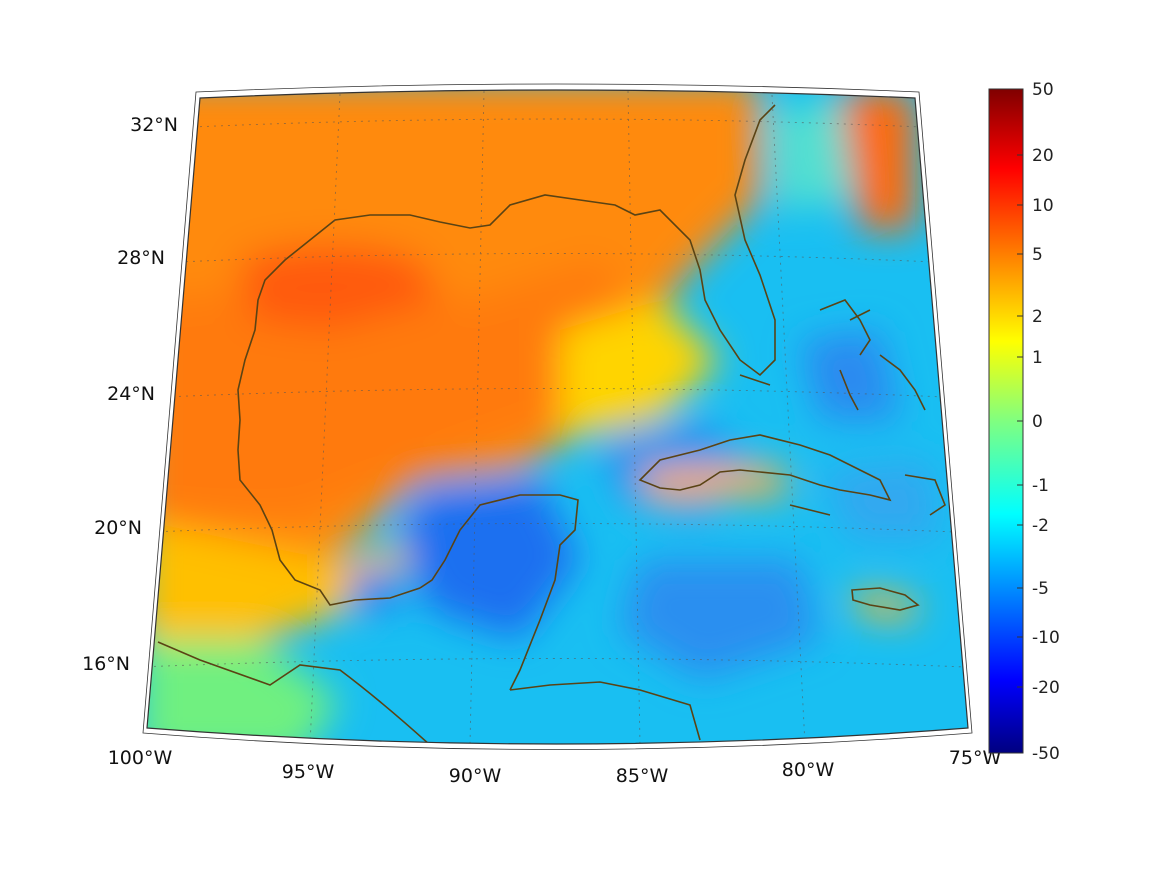 The image size is (1167, 875). What do you see at coordinates (141, 258) in the screenshot?
I see `lat-label: 28°N` at bounding box center [141, 258].